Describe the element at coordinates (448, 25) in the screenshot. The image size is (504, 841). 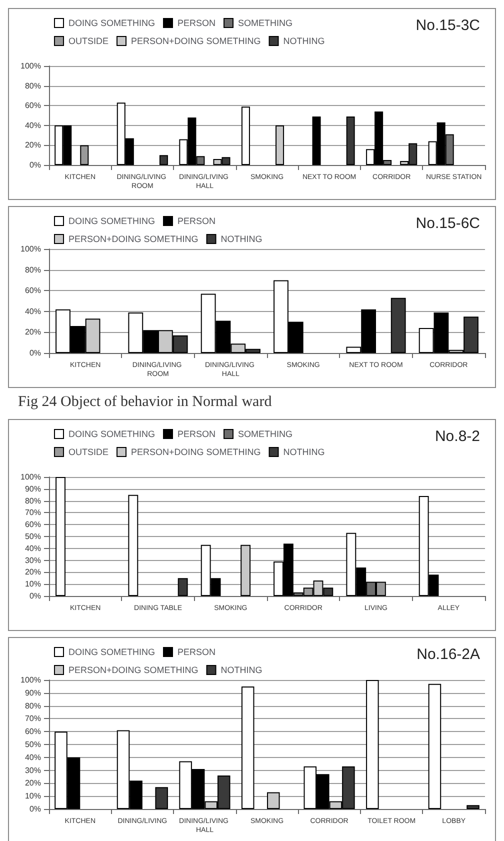
I see `chart-title: No.15-3C` at that location.